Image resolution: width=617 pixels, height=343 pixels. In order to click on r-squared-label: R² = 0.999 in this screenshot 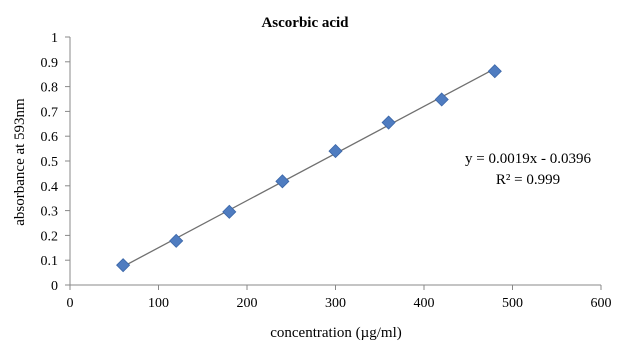, I will do `click(528, 180)`.